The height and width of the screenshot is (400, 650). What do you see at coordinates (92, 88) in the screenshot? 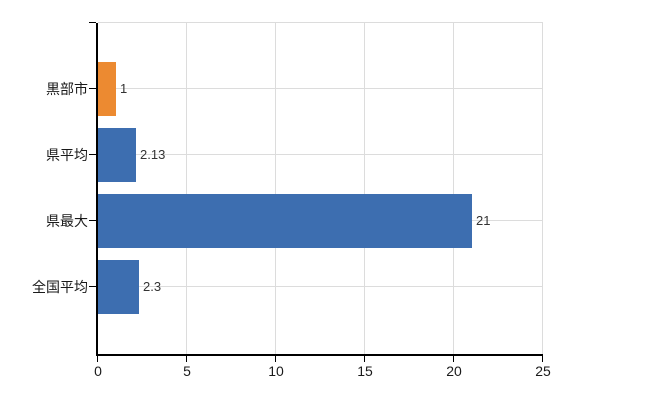
I see `y-tick-黒部市` at bounding box center [92, 88].